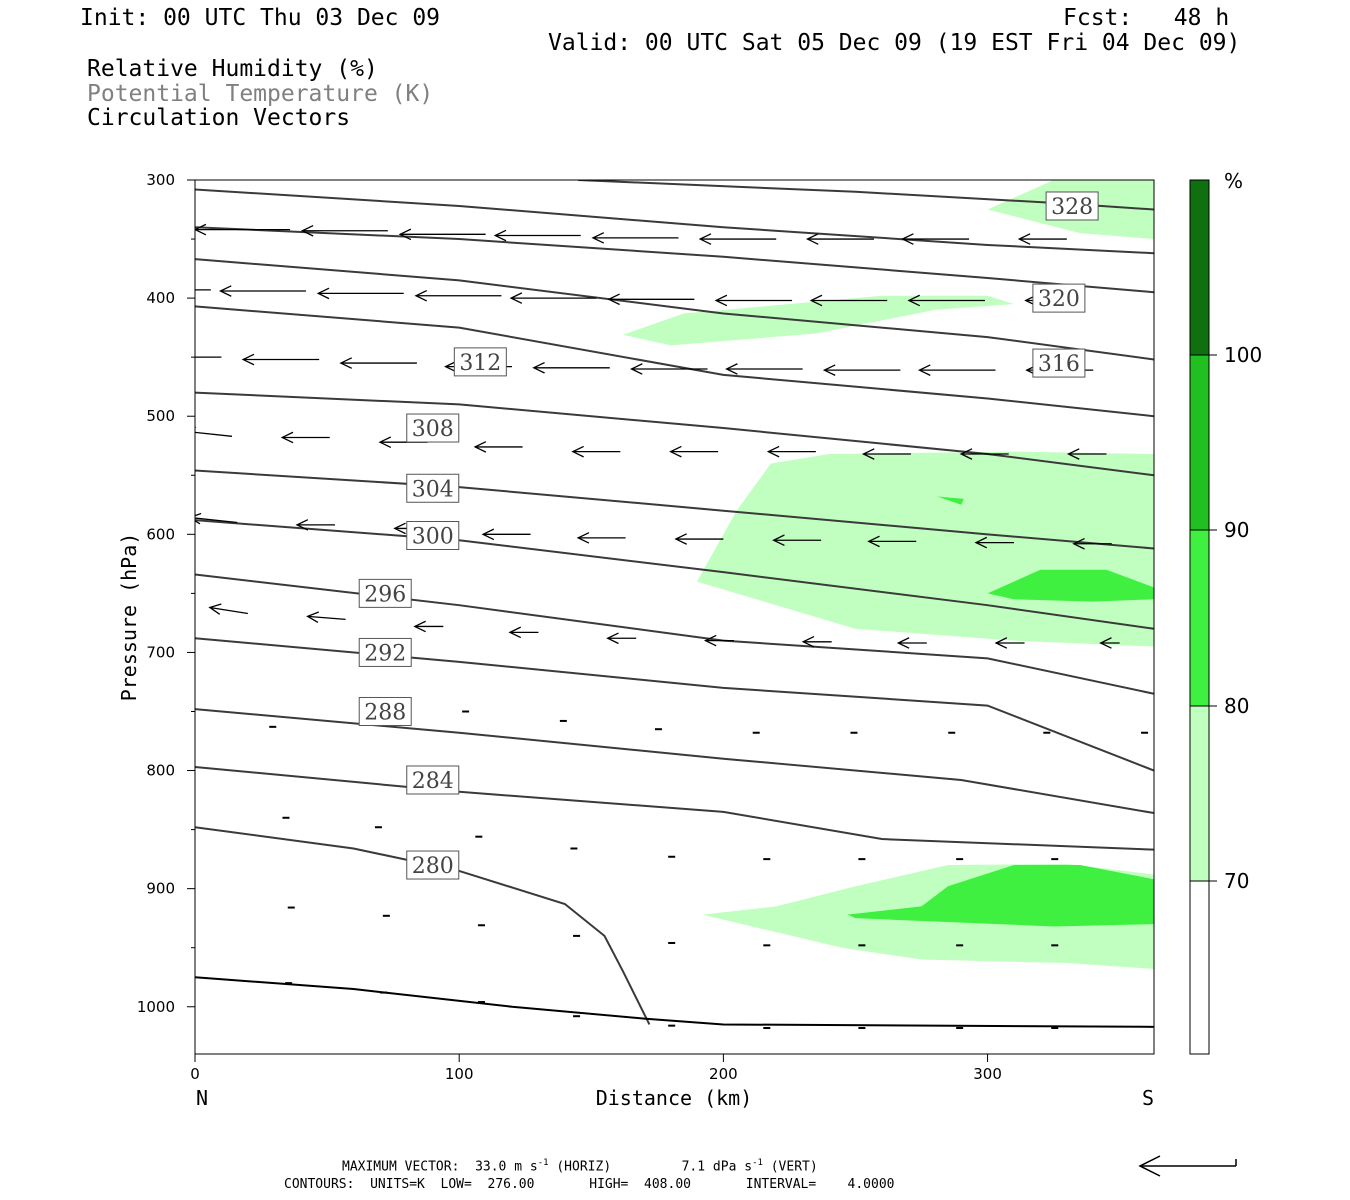  Describe the element at coordinates (433, 866) in the screenshot. I see `svg-text: 280` at that location.